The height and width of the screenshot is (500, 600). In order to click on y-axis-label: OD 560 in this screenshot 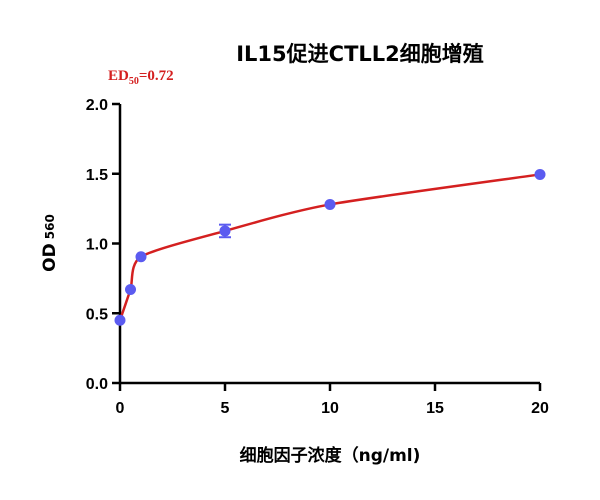, I will do `click(50, 243)`.